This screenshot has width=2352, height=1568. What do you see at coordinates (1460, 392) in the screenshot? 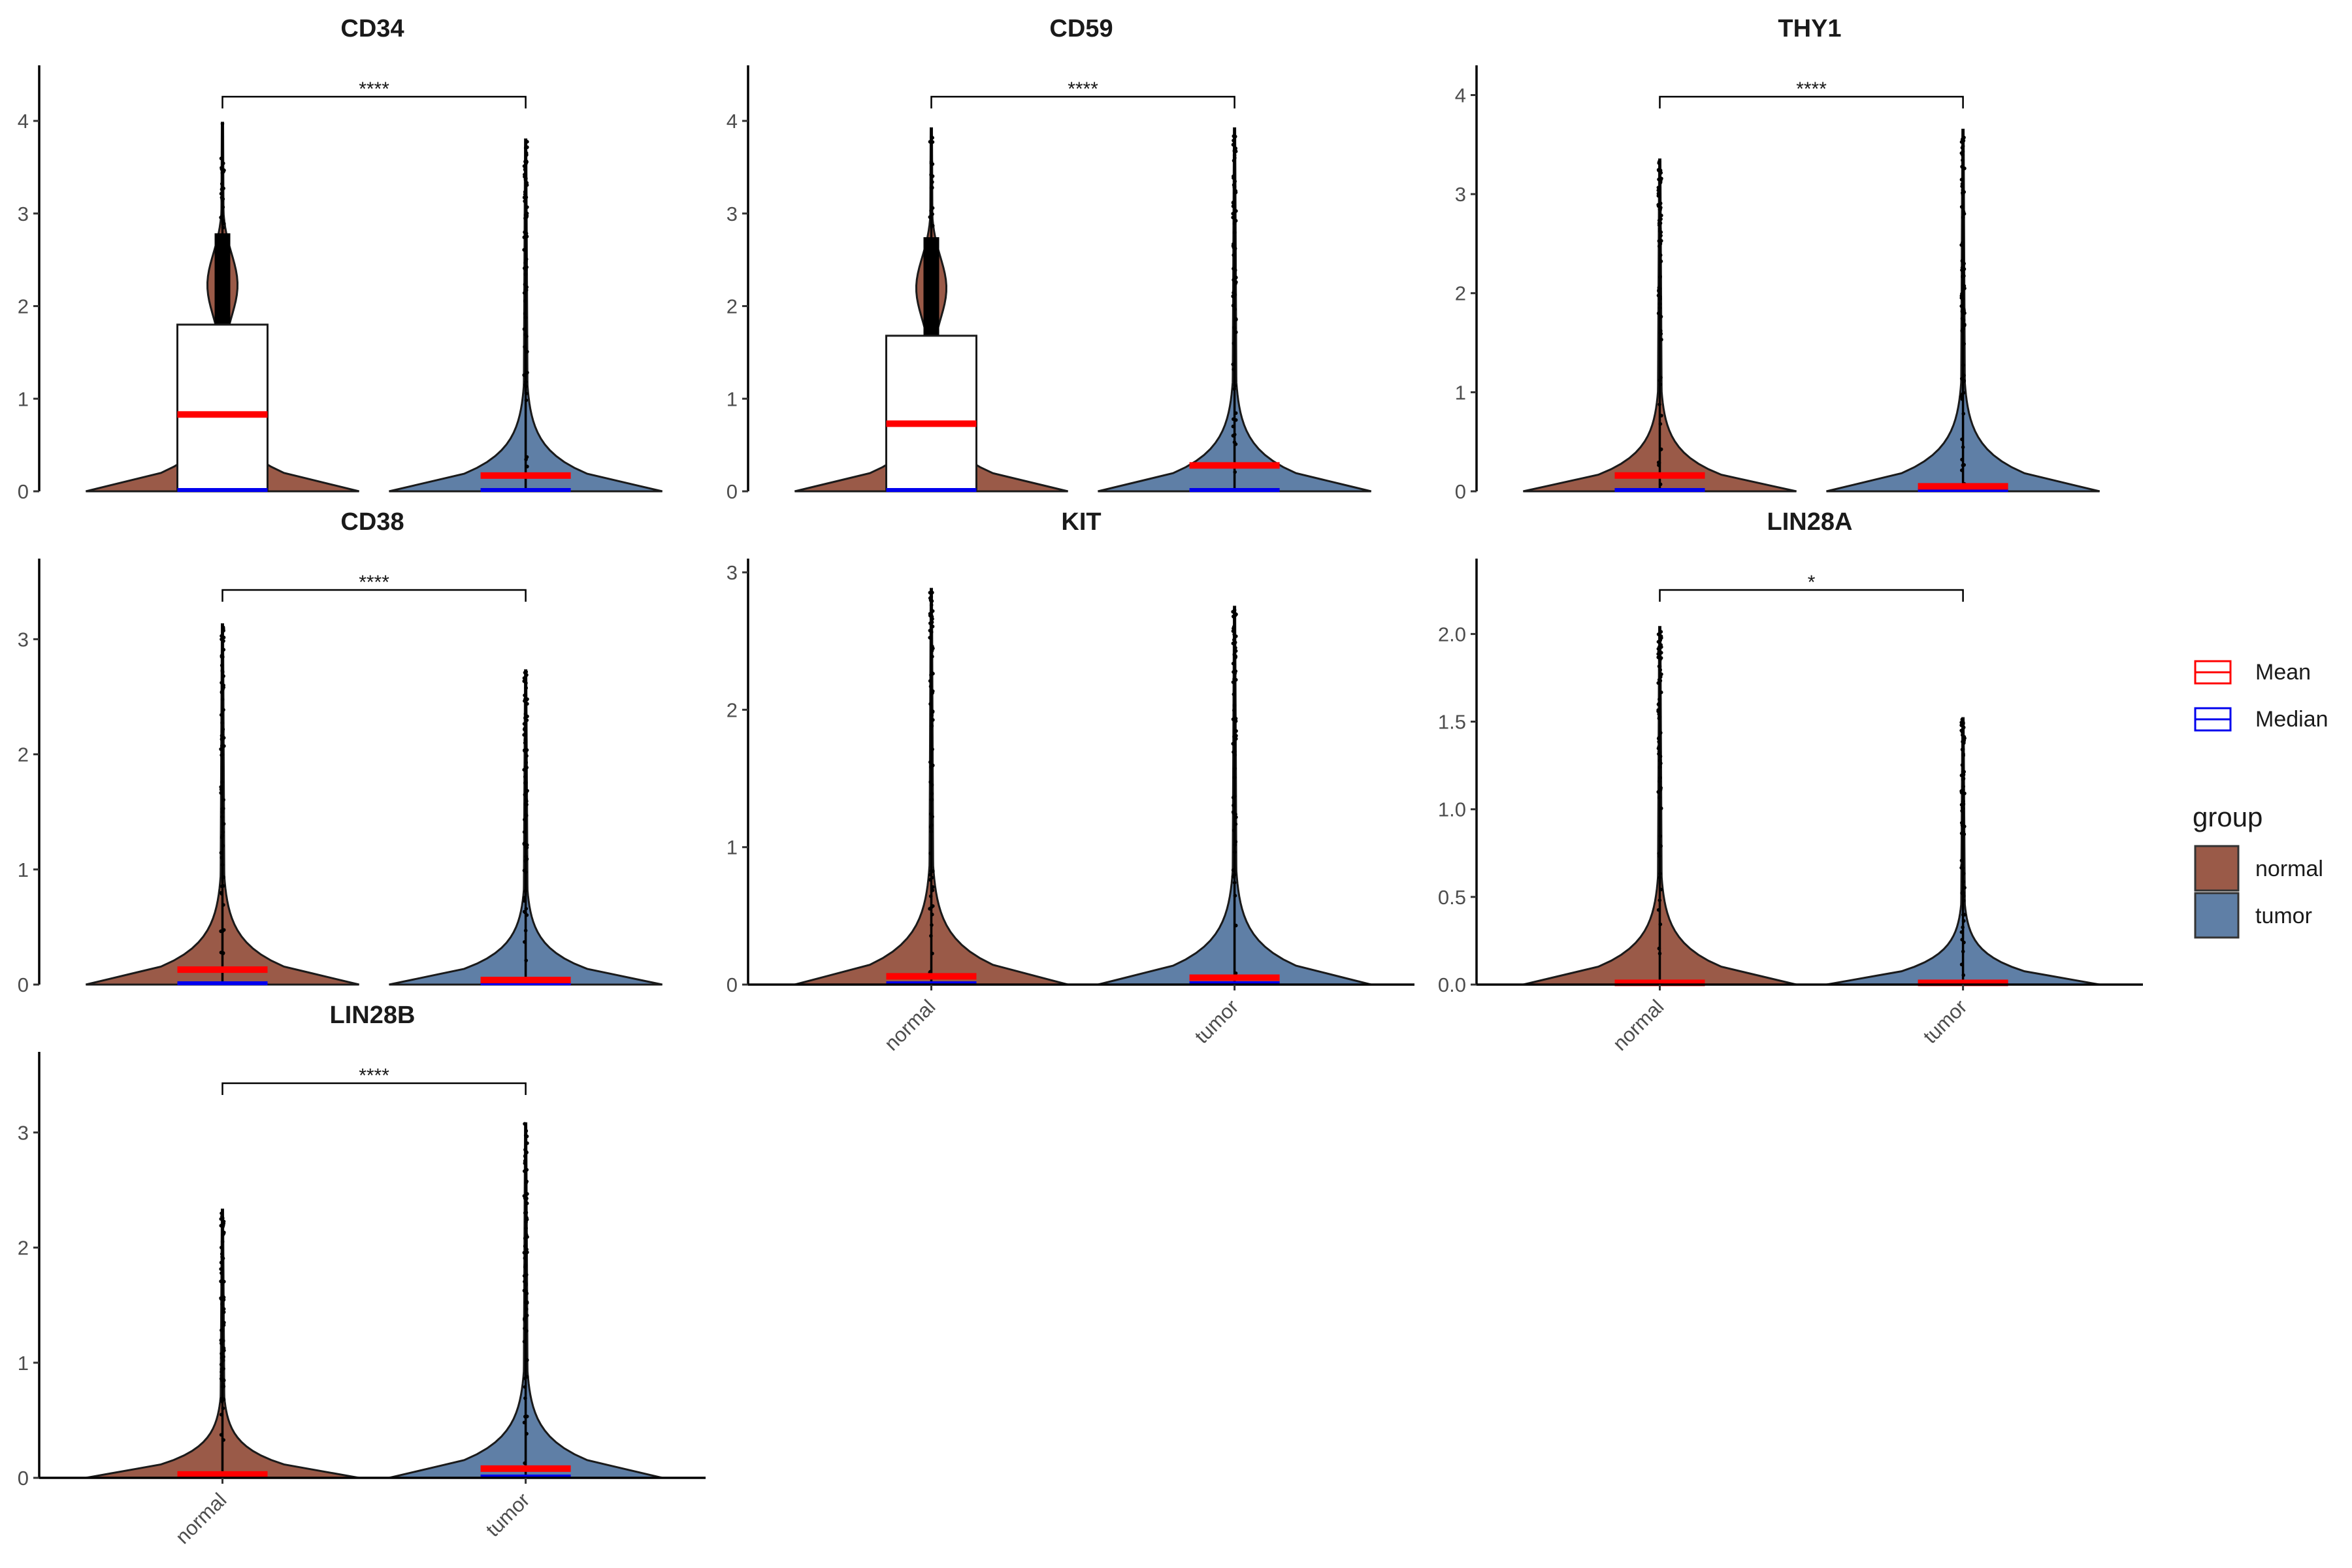
I see `y-tick-label: 1` at bounding box center [1460, 392].